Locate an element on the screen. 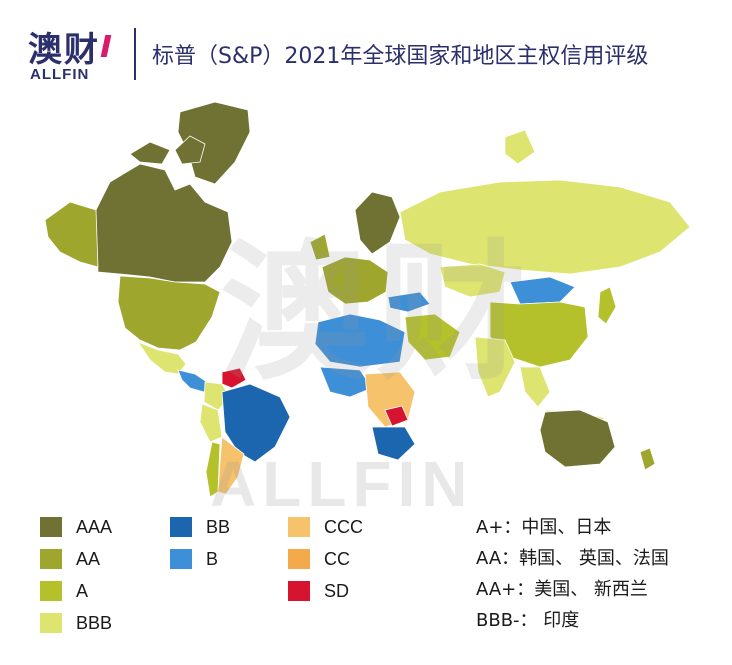 Image resolution: width=732 pixels, height=665 pixels. legend-item-bb: BB is located at coordinates (200, 527).